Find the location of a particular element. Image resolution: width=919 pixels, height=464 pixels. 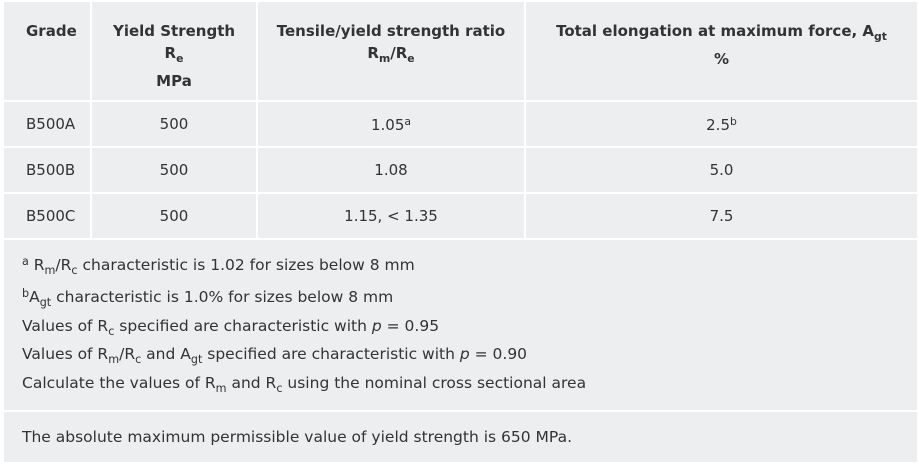

data-cell: 2.5b is located at coordinates (721, 124).